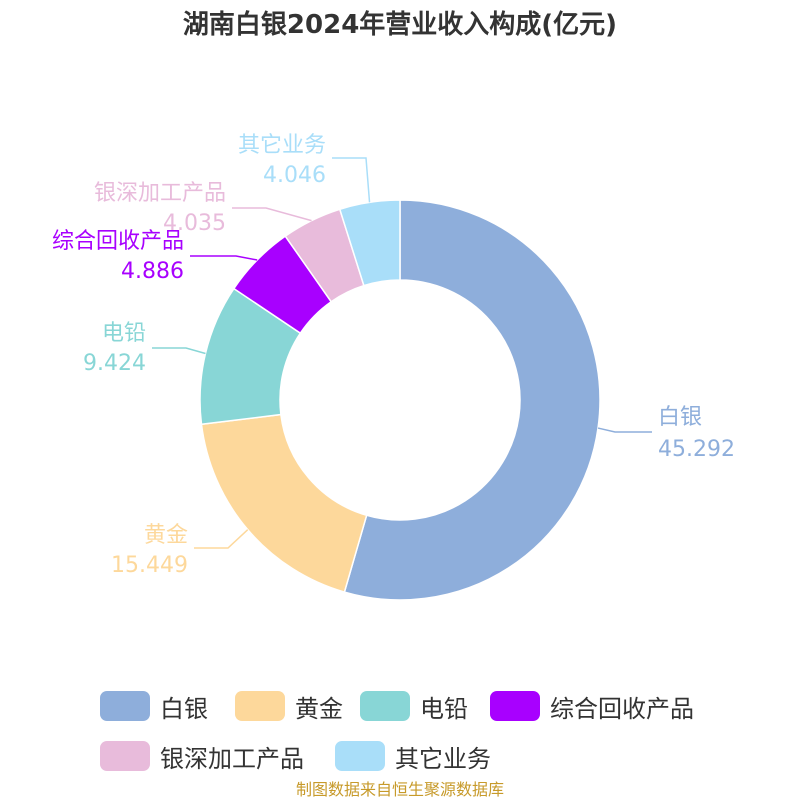  Describe the element at coordinates (289, 706) in the screenshot. I see `legend-item-1: 黄金` at that location.